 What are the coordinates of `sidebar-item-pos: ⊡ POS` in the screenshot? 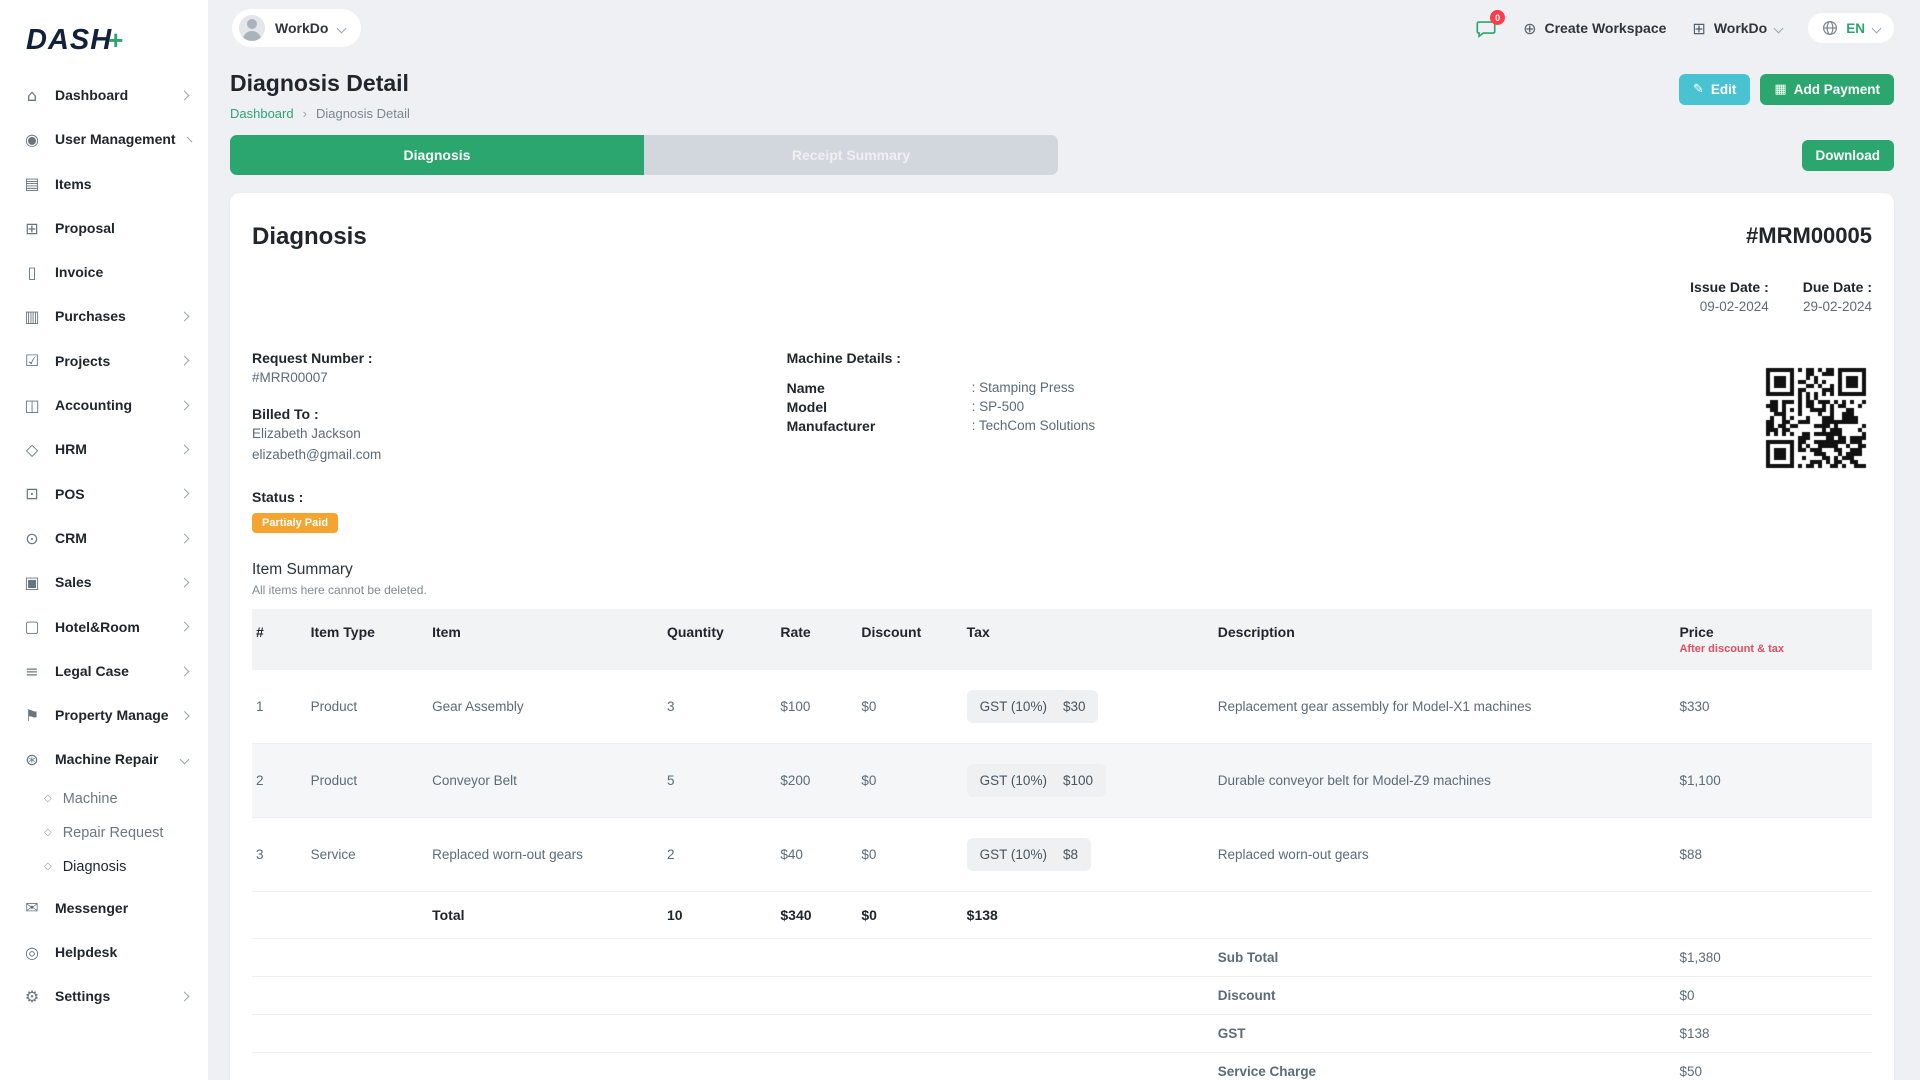 It's located at (104, 494).